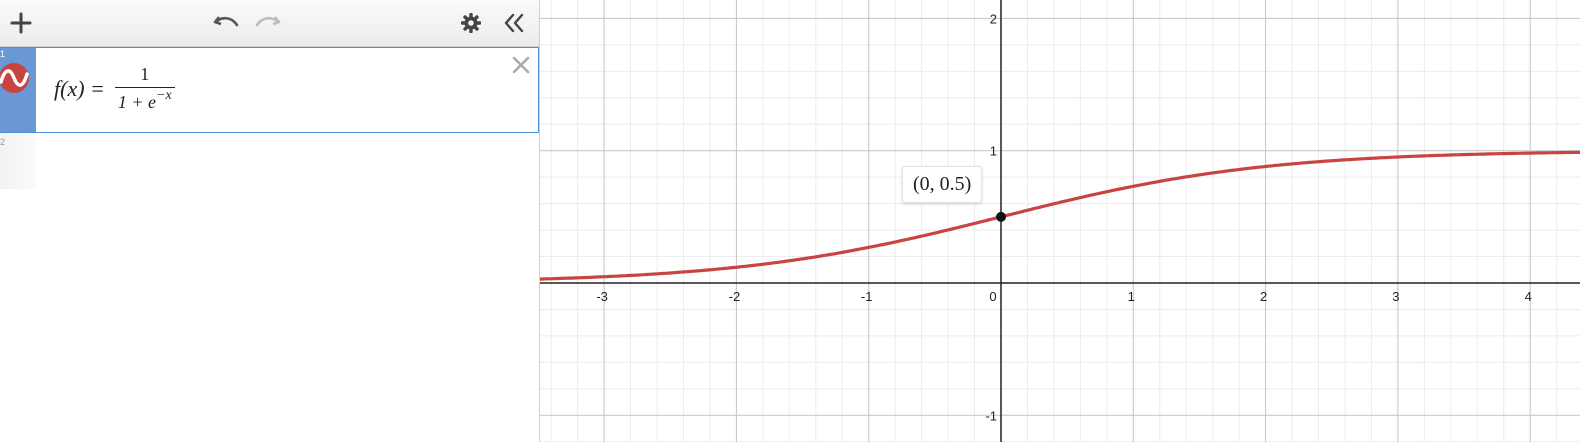 Image resolution: width=1580 pixels, height=442 pixels. Describe the element at coordinates (3, 142) in the screenshot. I see `expression-index: 2` at that location.